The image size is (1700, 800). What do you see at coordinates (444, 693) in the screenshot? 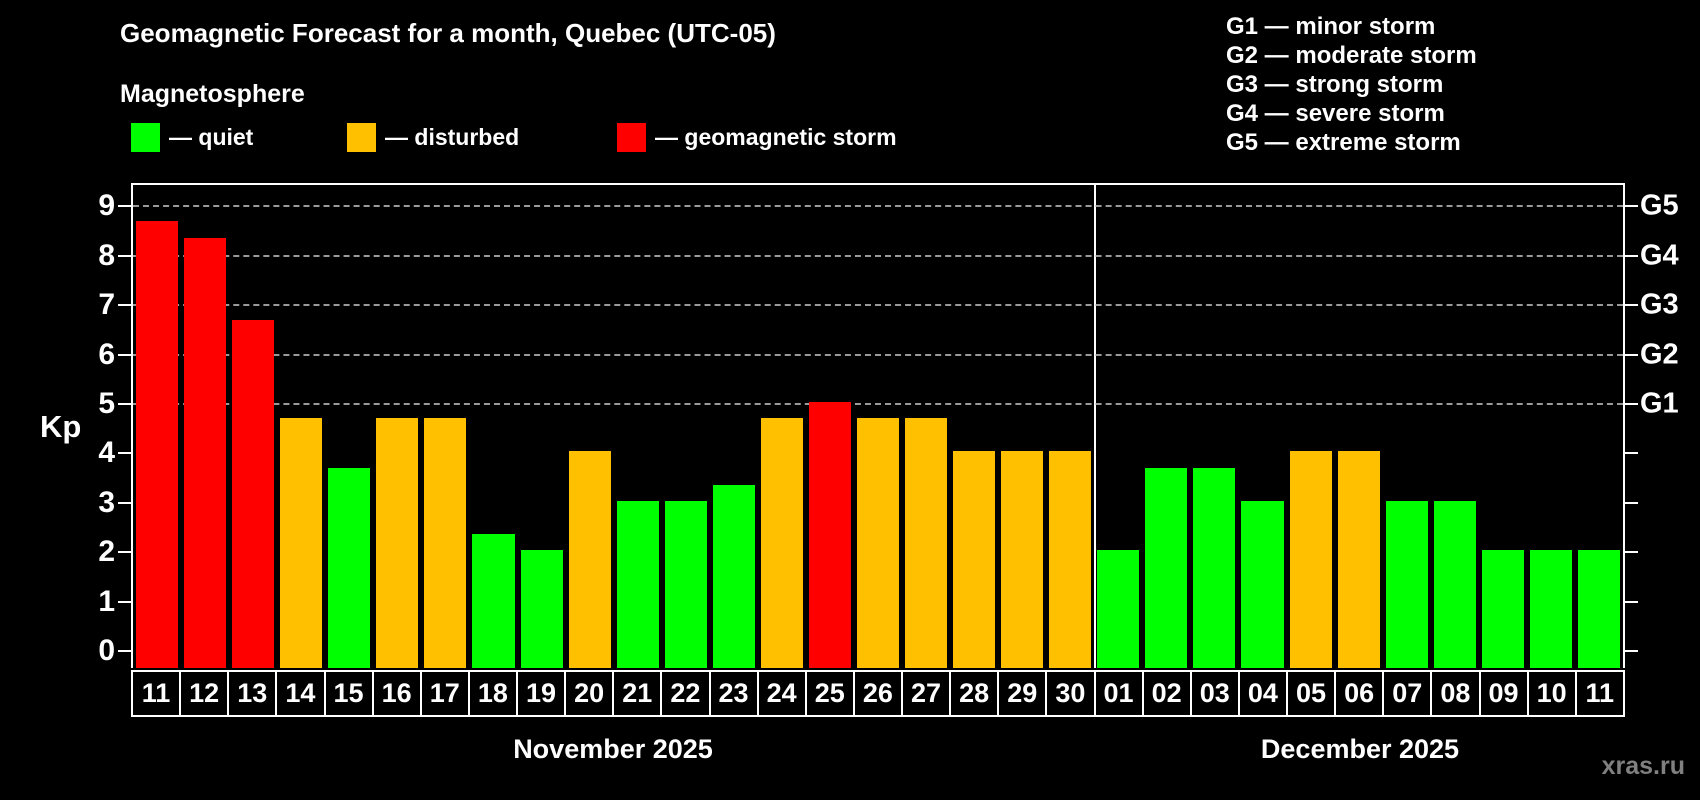
I see `day-label-17: 17` at bounding box center [444, 693].